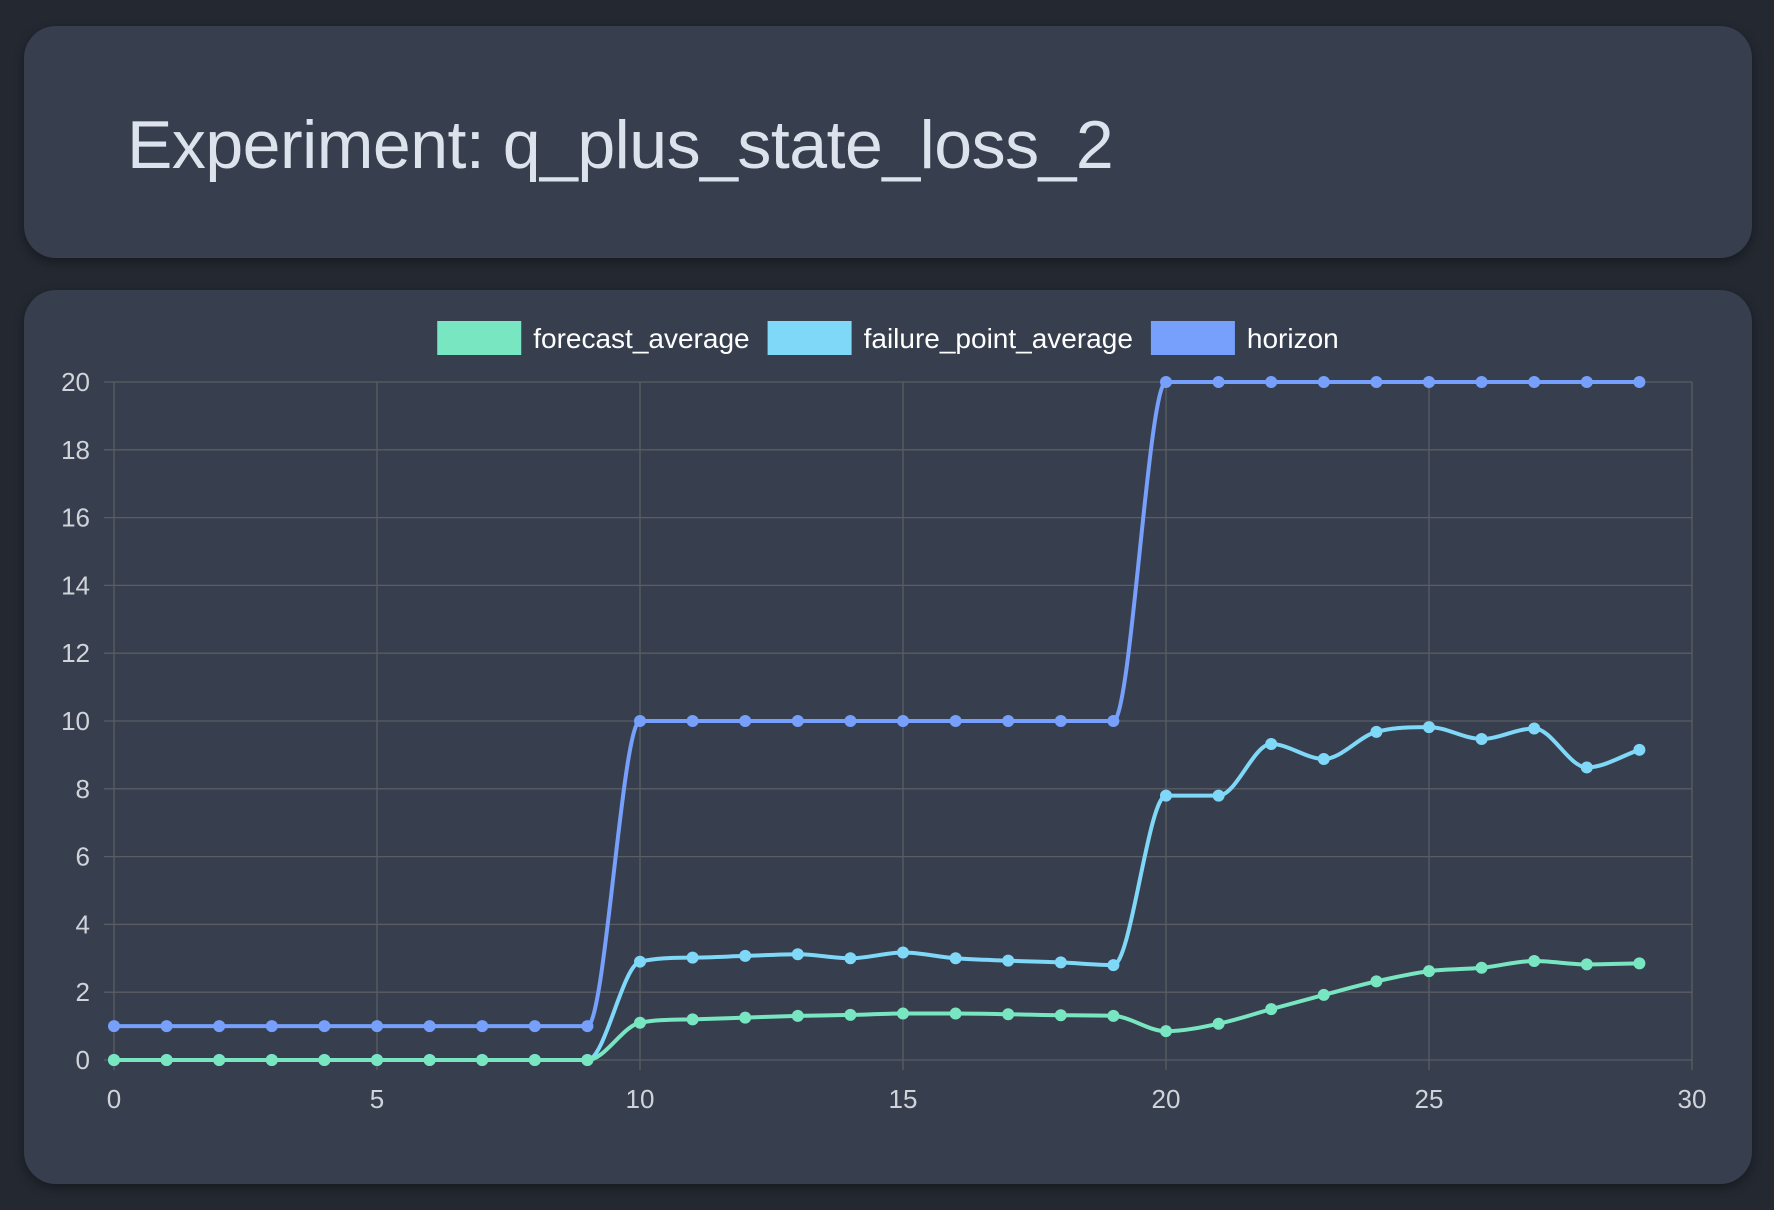 The image size is (1774, 1210). What do you see at coordinates (377, 1099) in the screenshot?
I see `x-tick-label: 5` at bounding box center [377, 1099].